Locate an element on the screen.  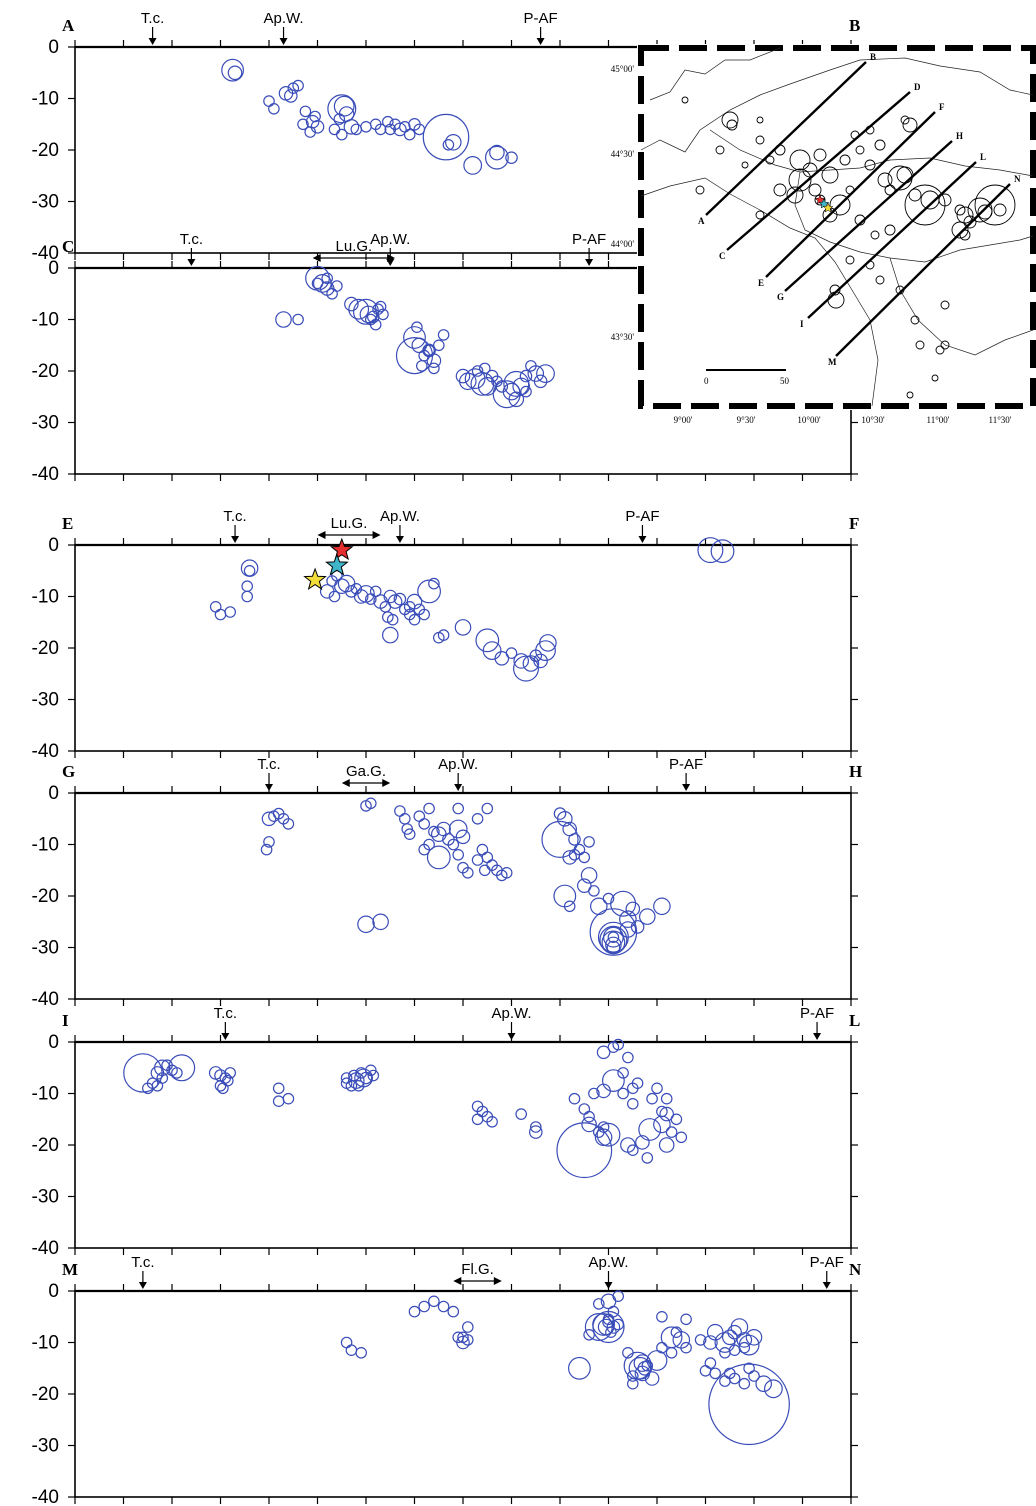
feature-range-head-right is located at coordinates (386, 783).